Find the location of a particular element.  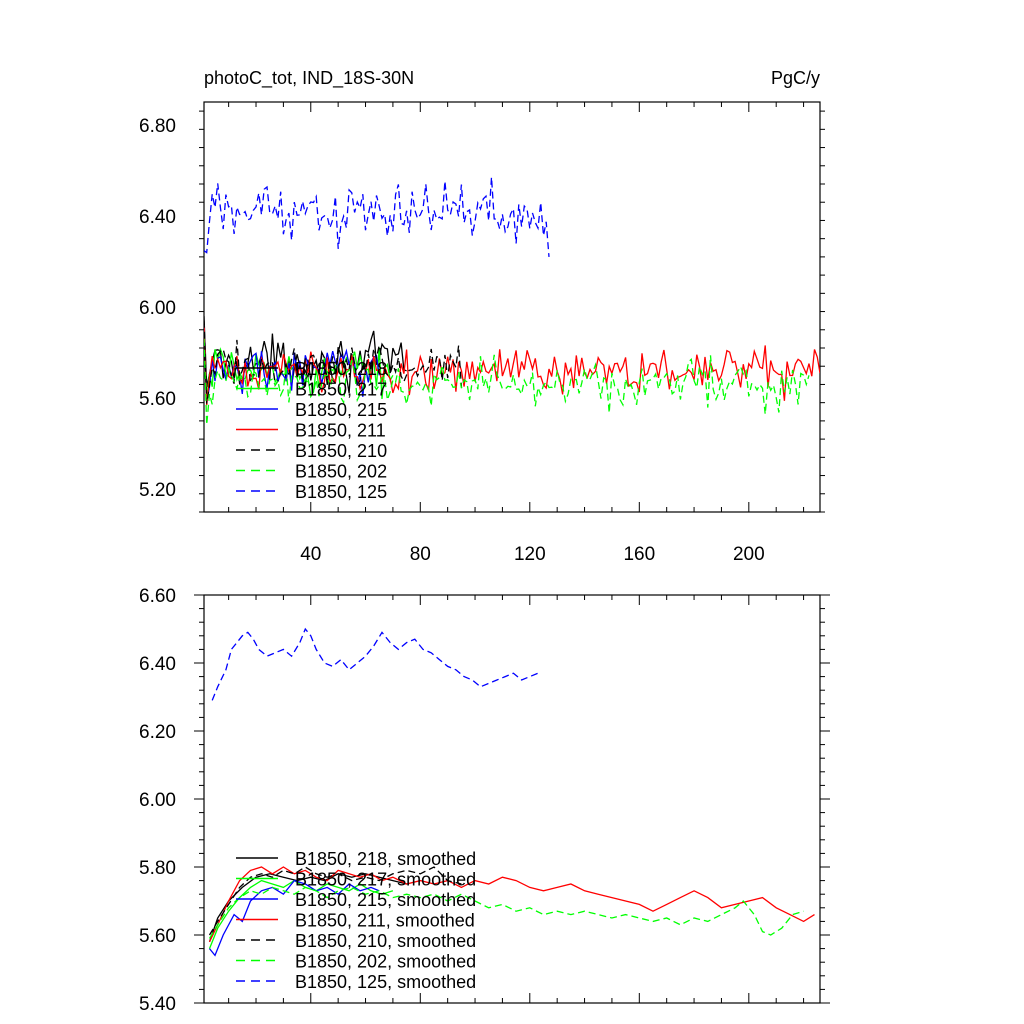

legend-entry: B1850, 217 is located at coordinates (341, 390).